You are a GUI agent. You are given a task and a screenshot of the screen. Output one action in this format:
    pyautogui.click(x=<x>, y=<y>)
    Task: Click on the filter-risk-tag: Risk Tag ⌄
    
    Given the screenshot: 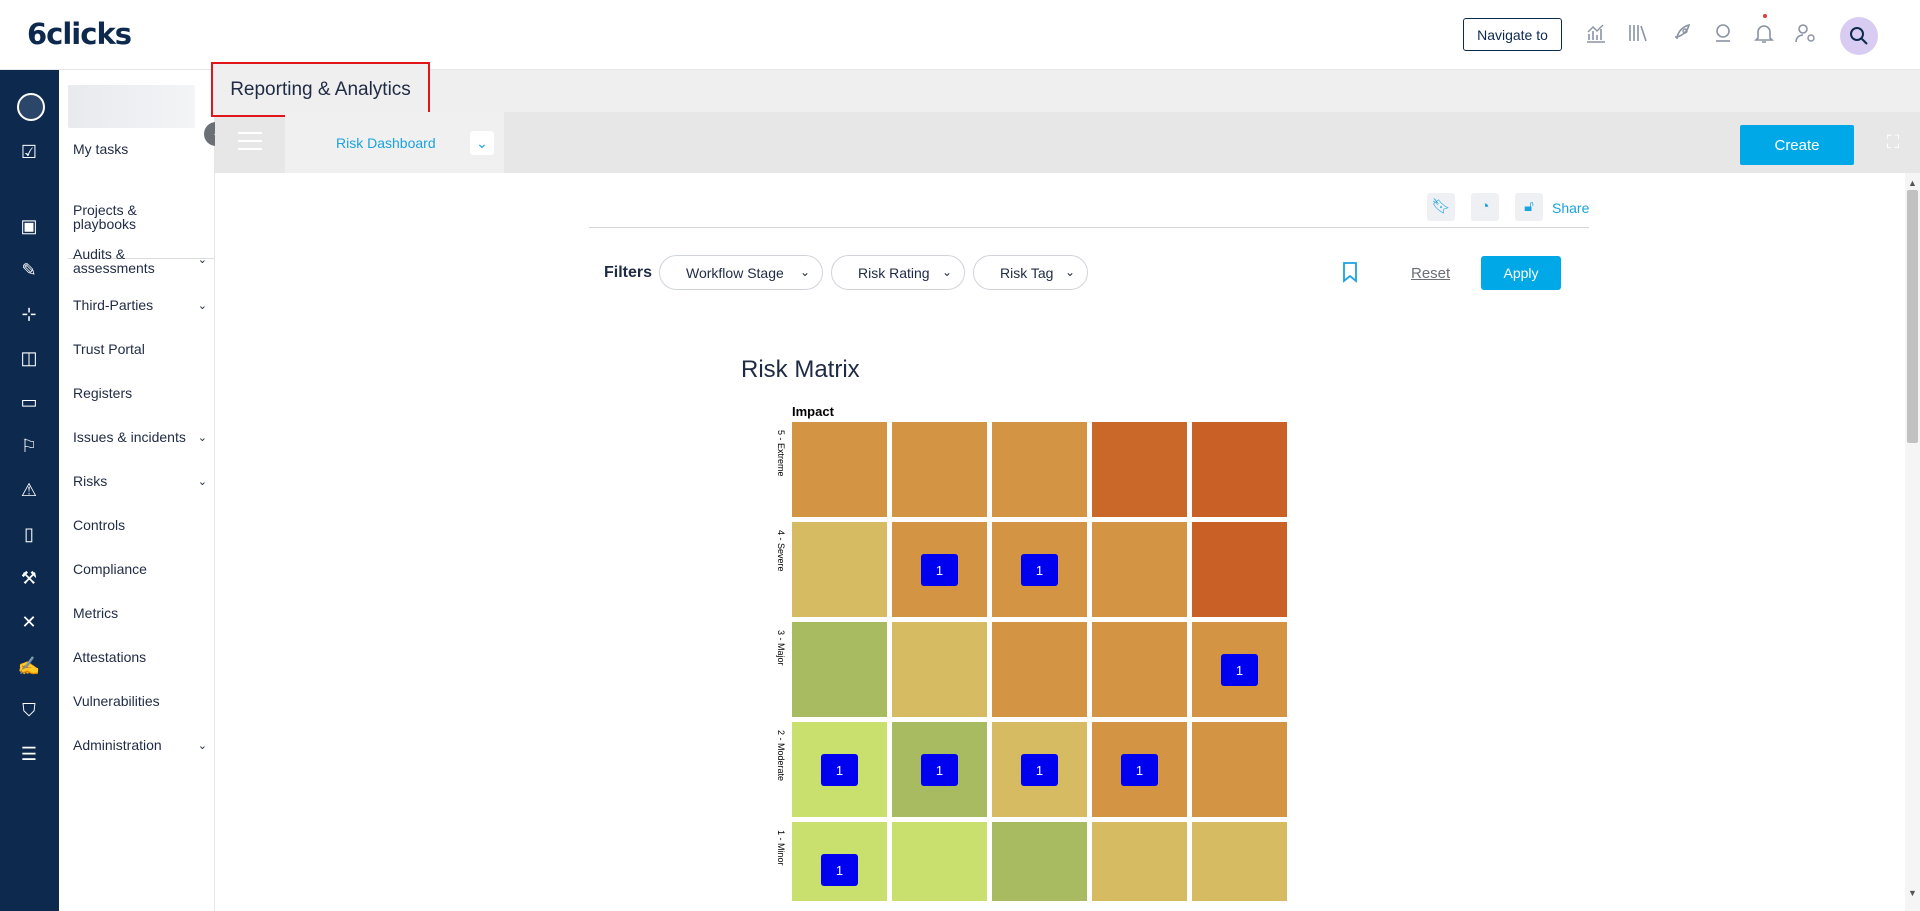 What is the action you would take?
    pyautogui.click(x=1030, y=272)
    